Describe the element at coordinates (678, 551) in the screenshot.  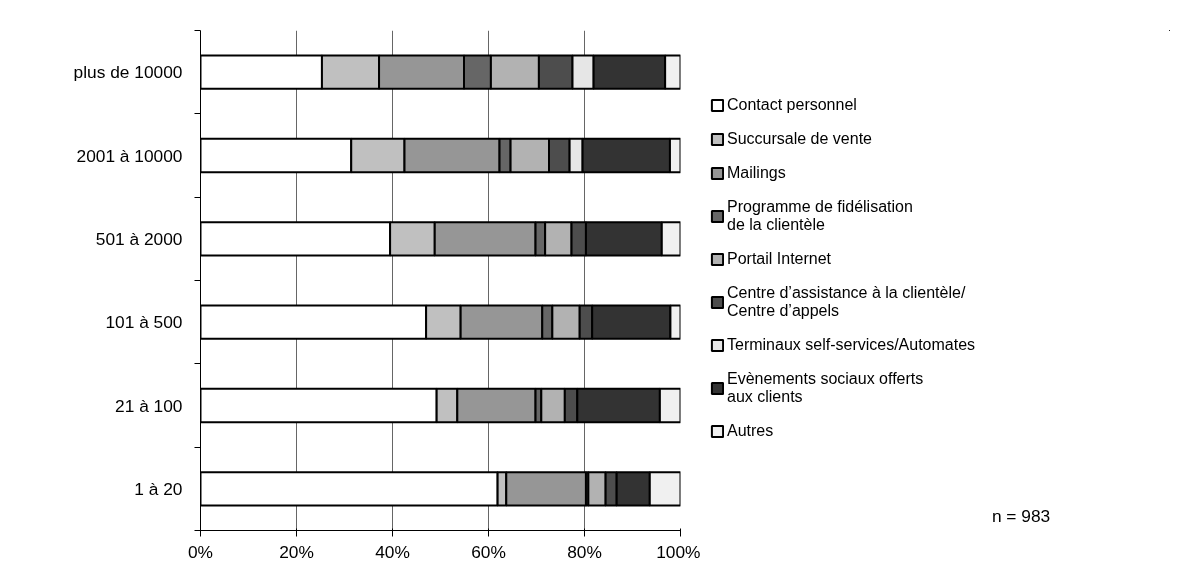
I see `x-tick-label: 100%` at that location.